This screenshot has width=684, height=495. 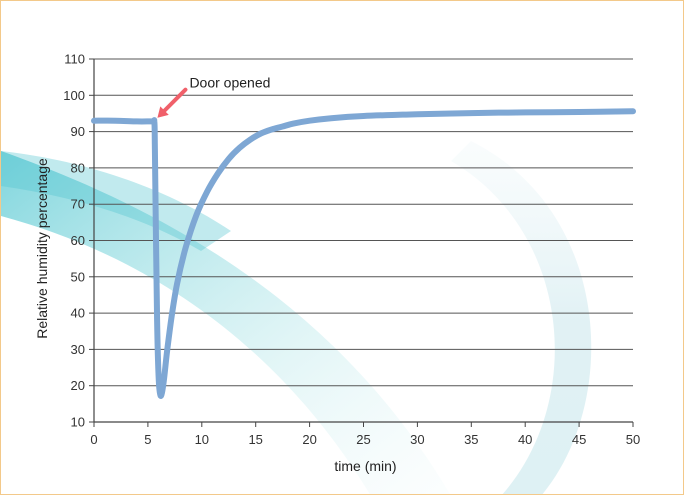 What do you see at coordinates (579, 439) in the screenshot?
I see `x-tick-label-45: 45` at bounding box center [579, 439].